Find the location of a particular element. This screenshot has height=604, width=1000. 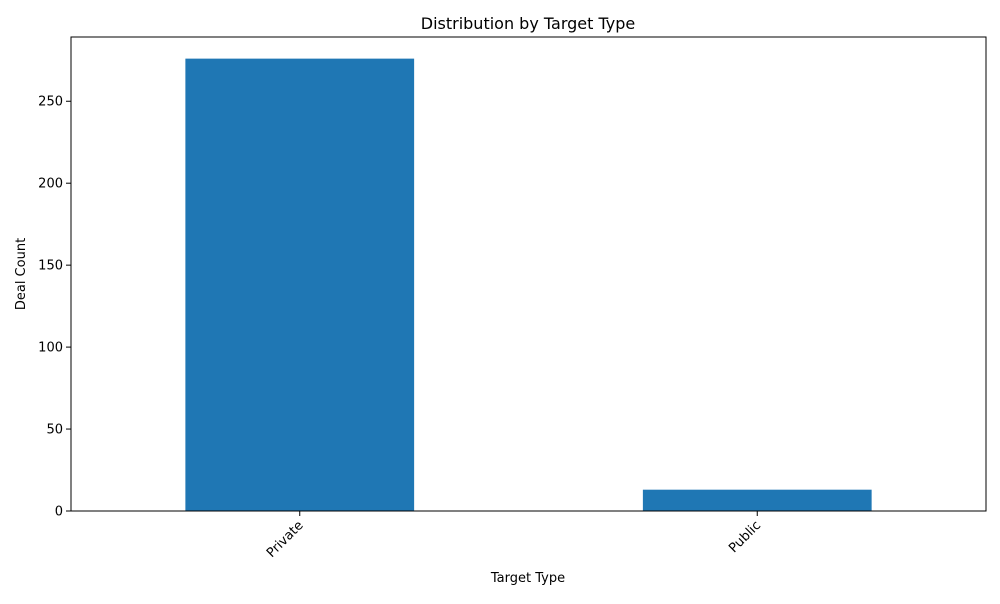

chart-title: Distribution by Target Type is located at coordinates (528, 23).